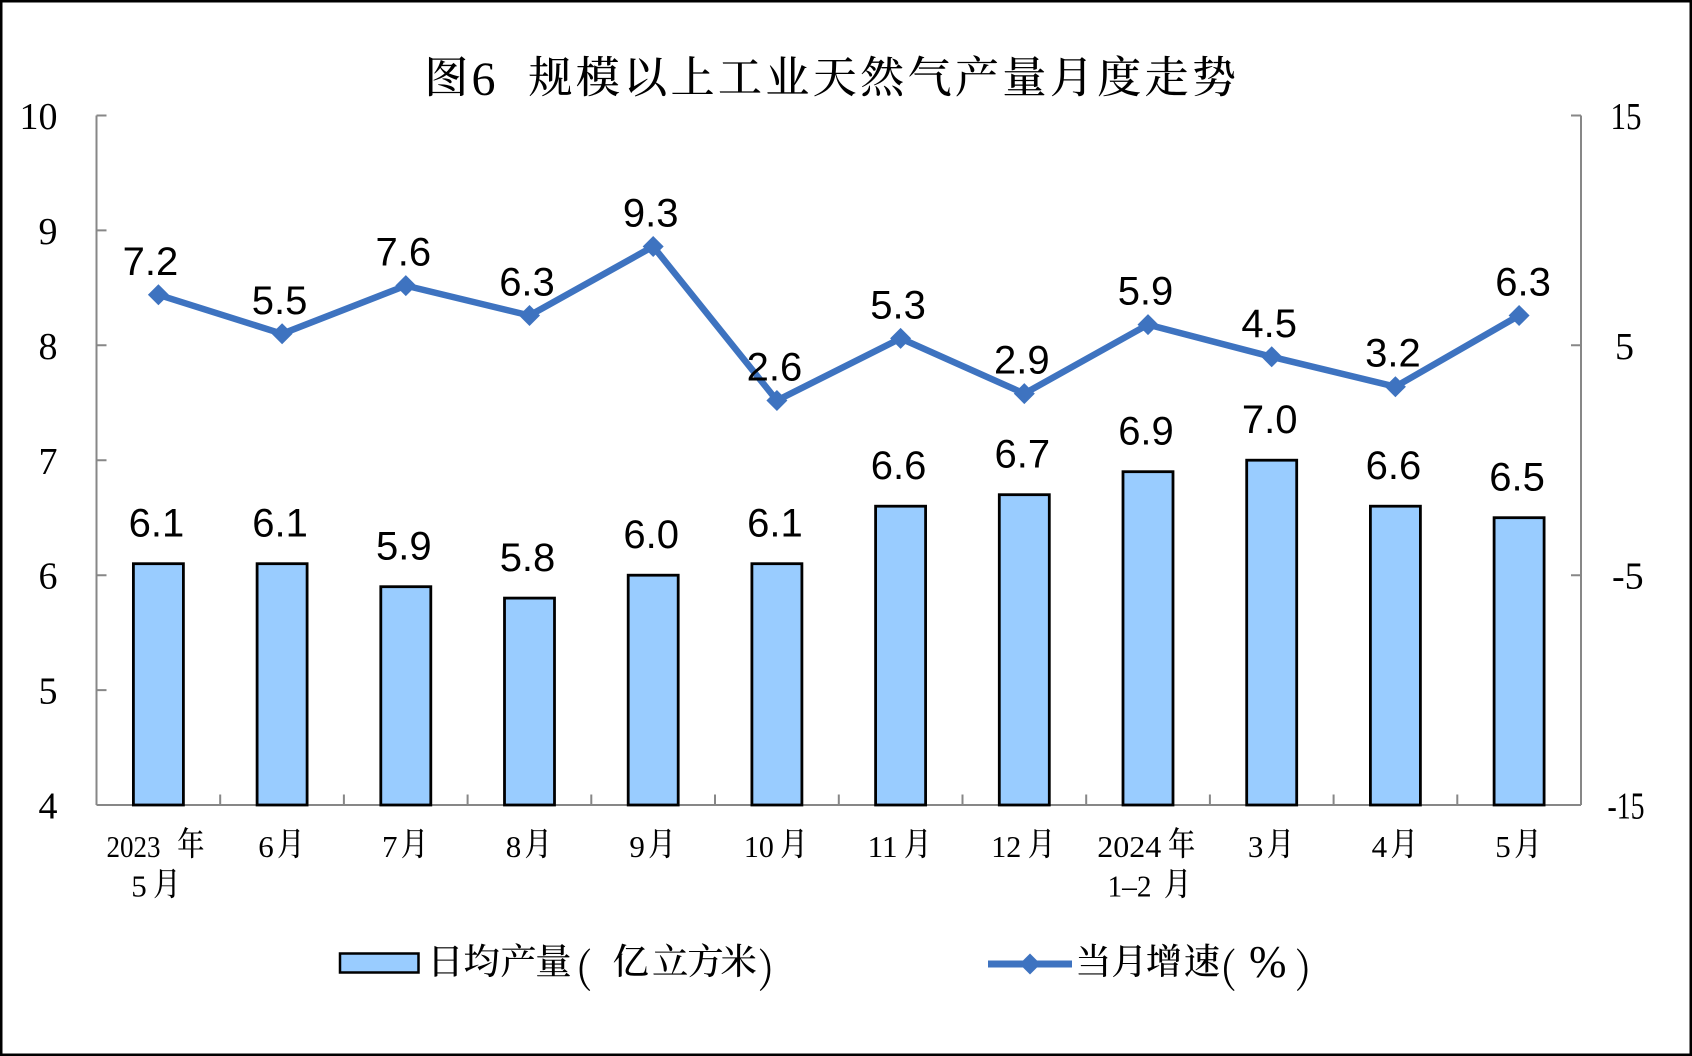 The height and width of the screenshot is (1056, 1692). Describe the element at coordinates (651, 535) in the screenshot. I see `svg-text: 6.0` at that location.